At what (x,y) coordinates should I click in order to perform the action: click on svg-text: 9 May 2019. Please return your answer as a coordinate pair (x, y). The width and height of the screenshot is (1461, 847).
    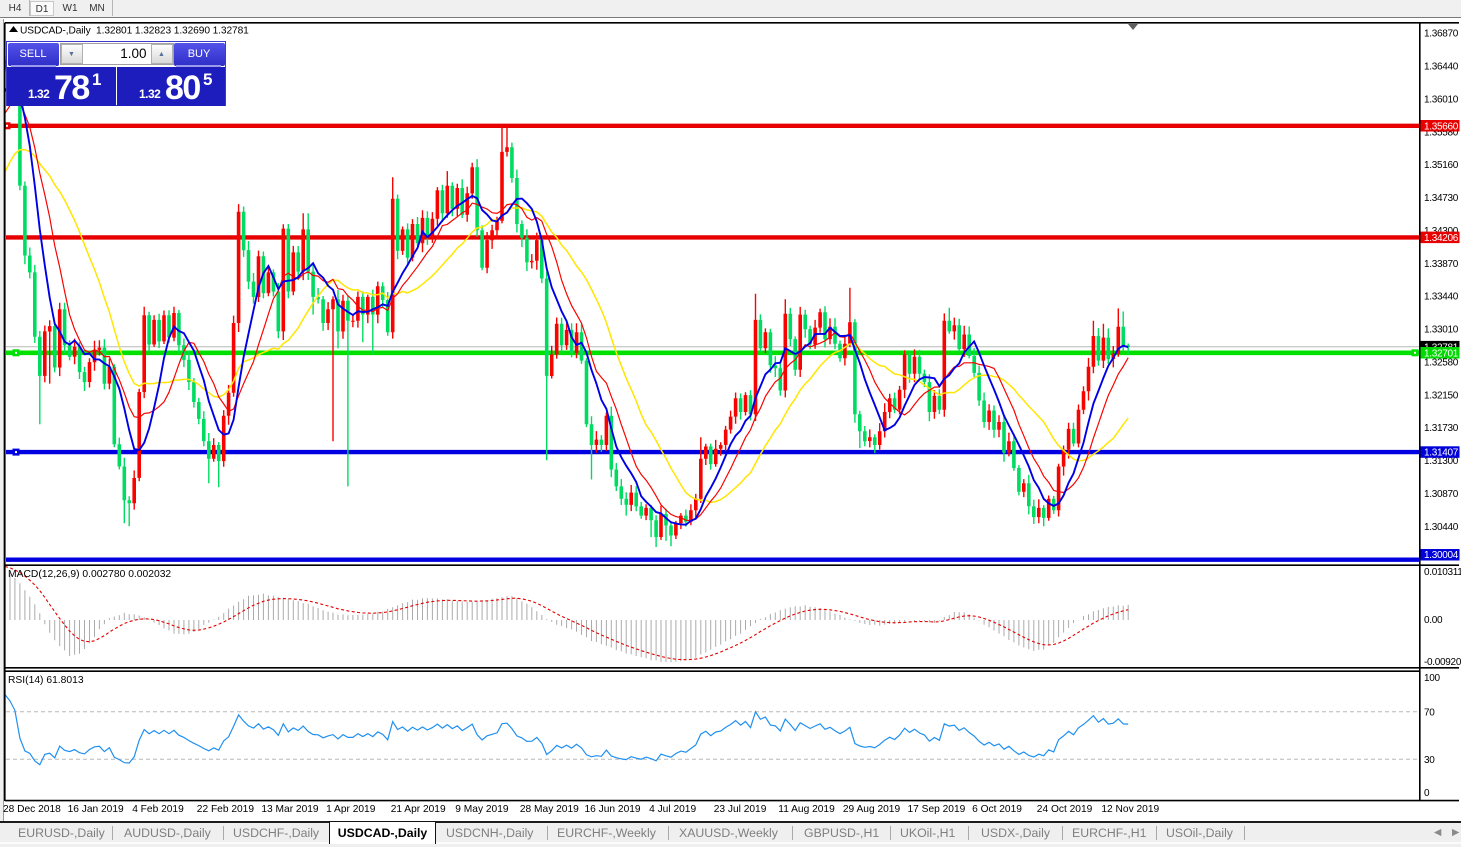
    Looking at the image, I should click on (482, 809).